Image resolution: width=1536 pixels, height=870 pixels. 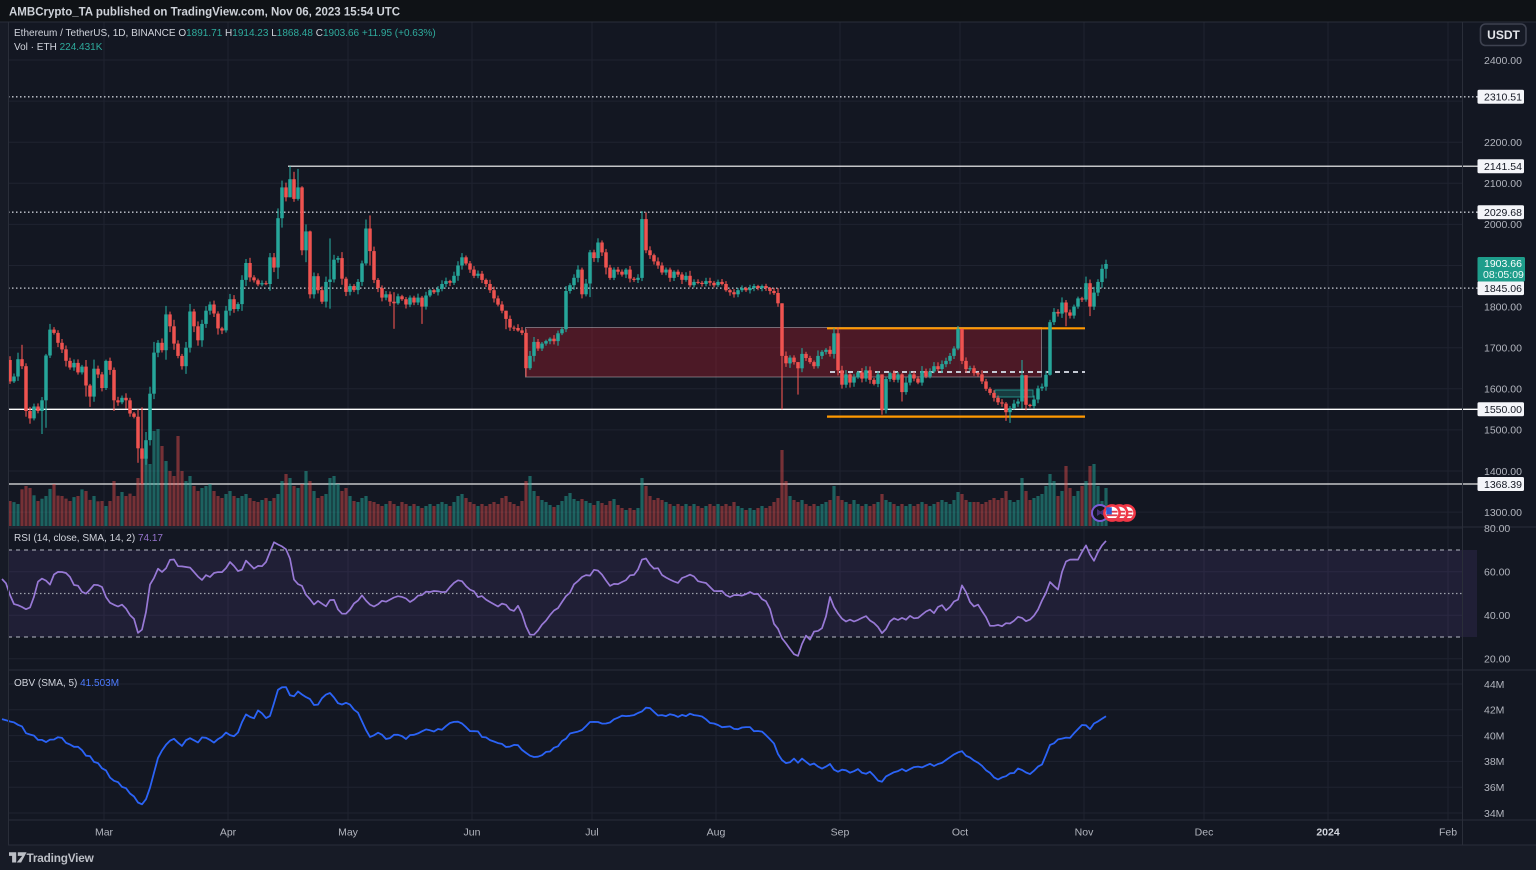 What do you see at coordinates (1503, 485) in the screenshot?
I see `svg-text: 1368.39` at bounding box center [1503, 485].